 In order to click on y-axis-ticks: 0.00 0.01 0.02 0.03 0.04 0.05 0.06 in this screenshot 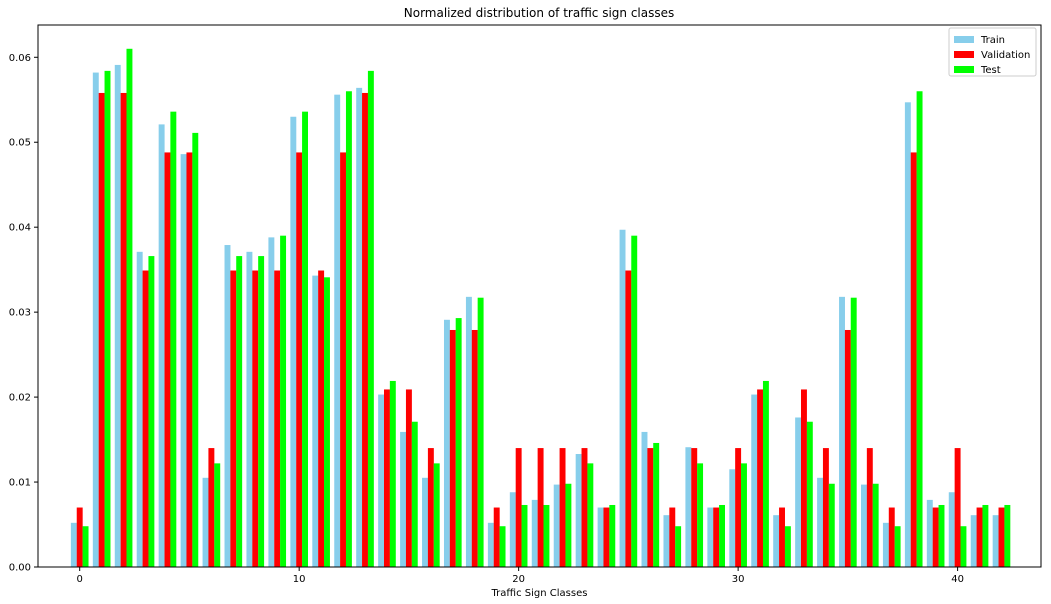, I will do `click(23, 313)`.